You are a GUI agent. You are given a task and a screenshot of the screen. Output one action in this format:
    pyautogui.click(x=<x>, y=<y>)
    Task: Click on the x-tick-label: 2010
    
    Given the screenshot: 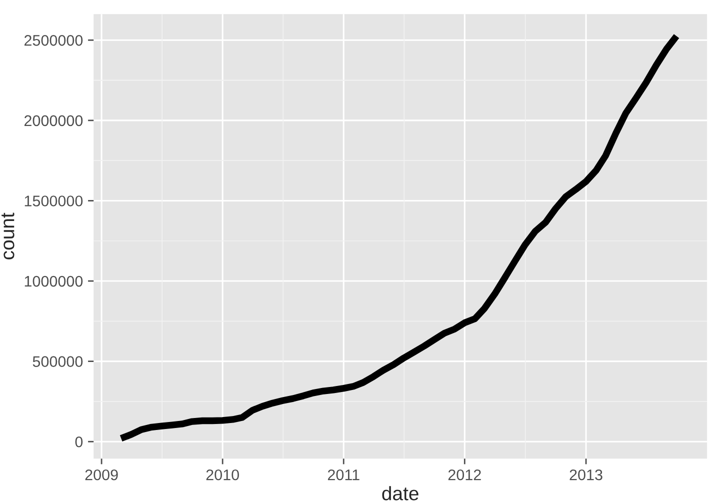 What is the action you would take?
    pyautogui.click(x=222, y=474)
    